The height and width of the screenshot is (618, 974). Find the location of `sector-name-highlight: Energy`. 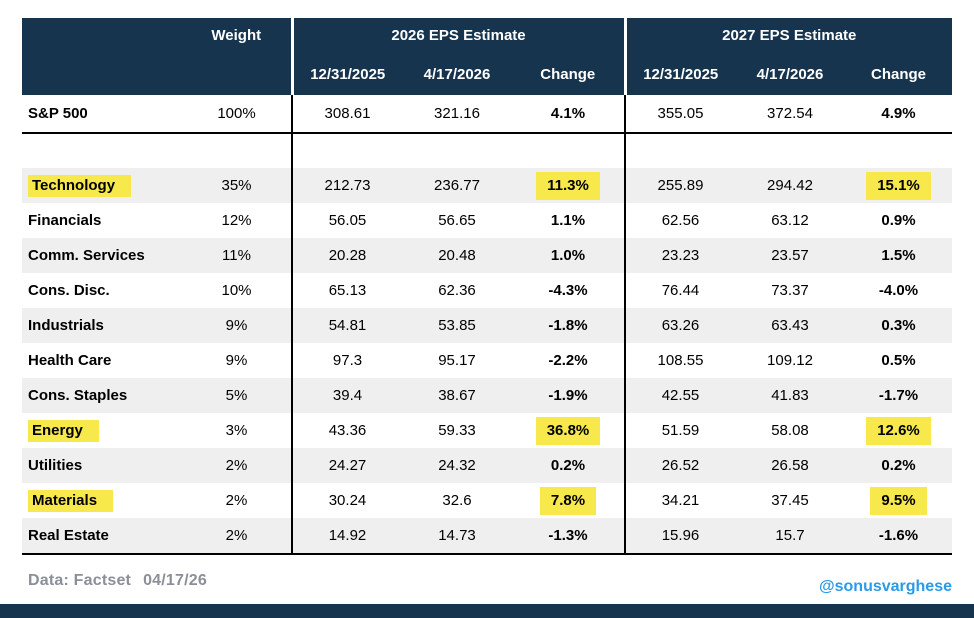

sector-name-highlight: Energy is located at coordinates (63, 431).